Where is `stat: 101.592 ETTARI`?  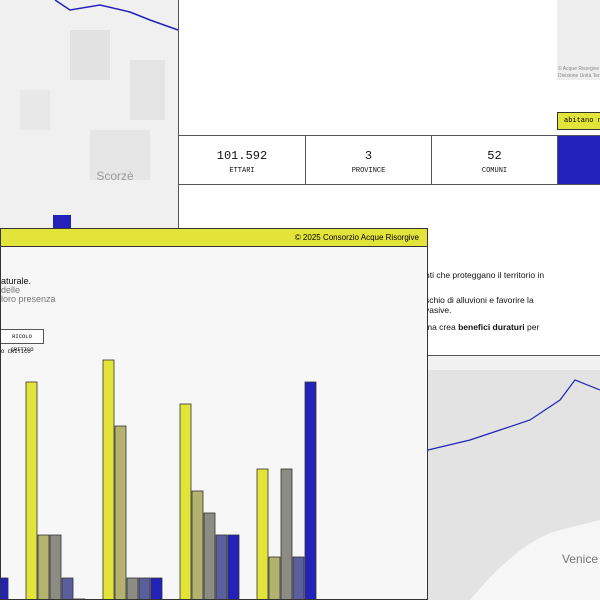 stat: 101.592 ETTARI is located at coordinates (242, 160).